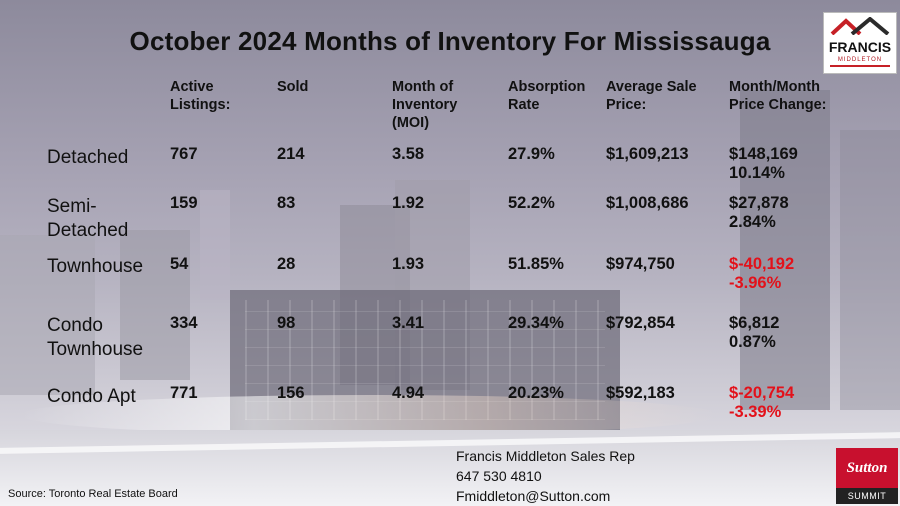 The height and width of the screenshot is (506, 900). Describe the element at coordinates (286, 323) in the screenshot. I see `sold-cell: 98` at that location.